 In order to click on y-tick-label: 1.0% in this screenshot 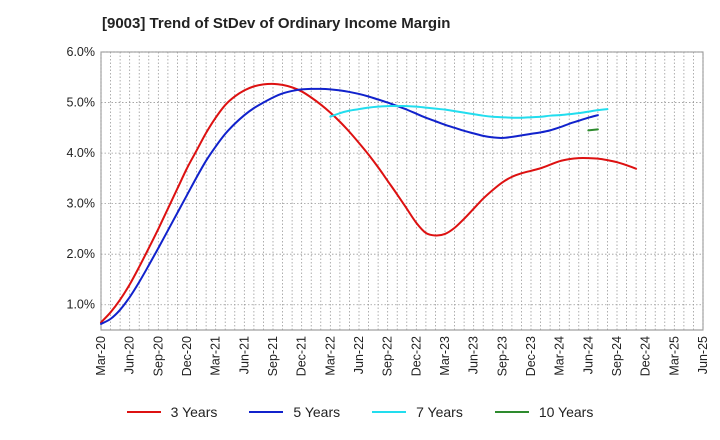, I will do `click(81, 305)`.